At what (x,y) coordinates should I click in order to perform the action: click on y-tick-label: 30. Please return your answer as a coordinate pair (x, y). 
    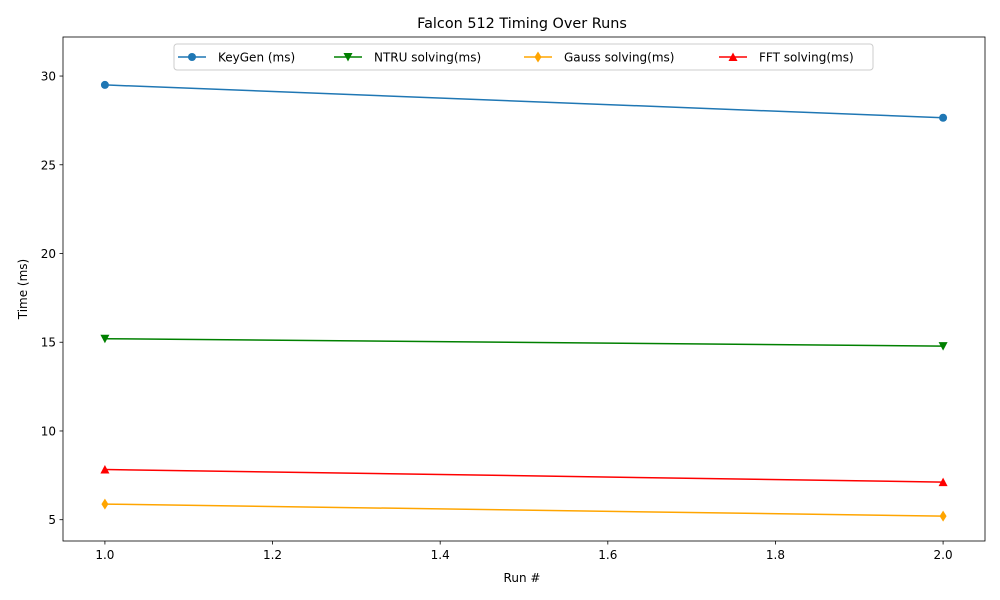
    Looking at the image, I should click on (48, 77).